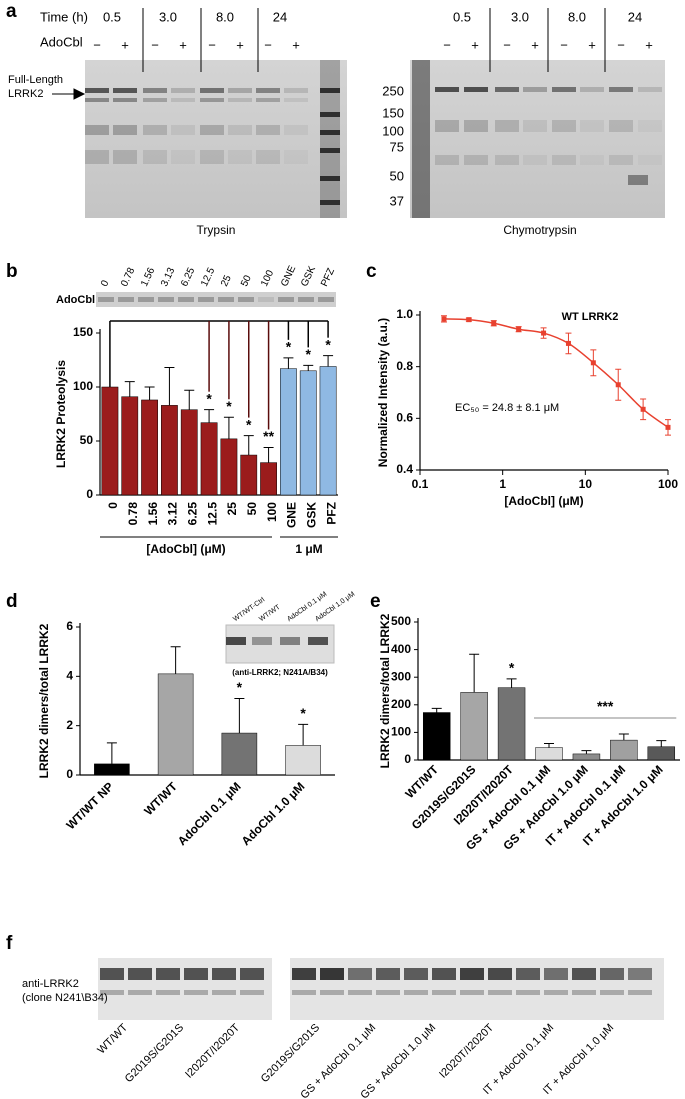  What do you see at coordinates (397, 200) in the screenshot?
I see `marker-size: 37` at bounding box center [397, 200].